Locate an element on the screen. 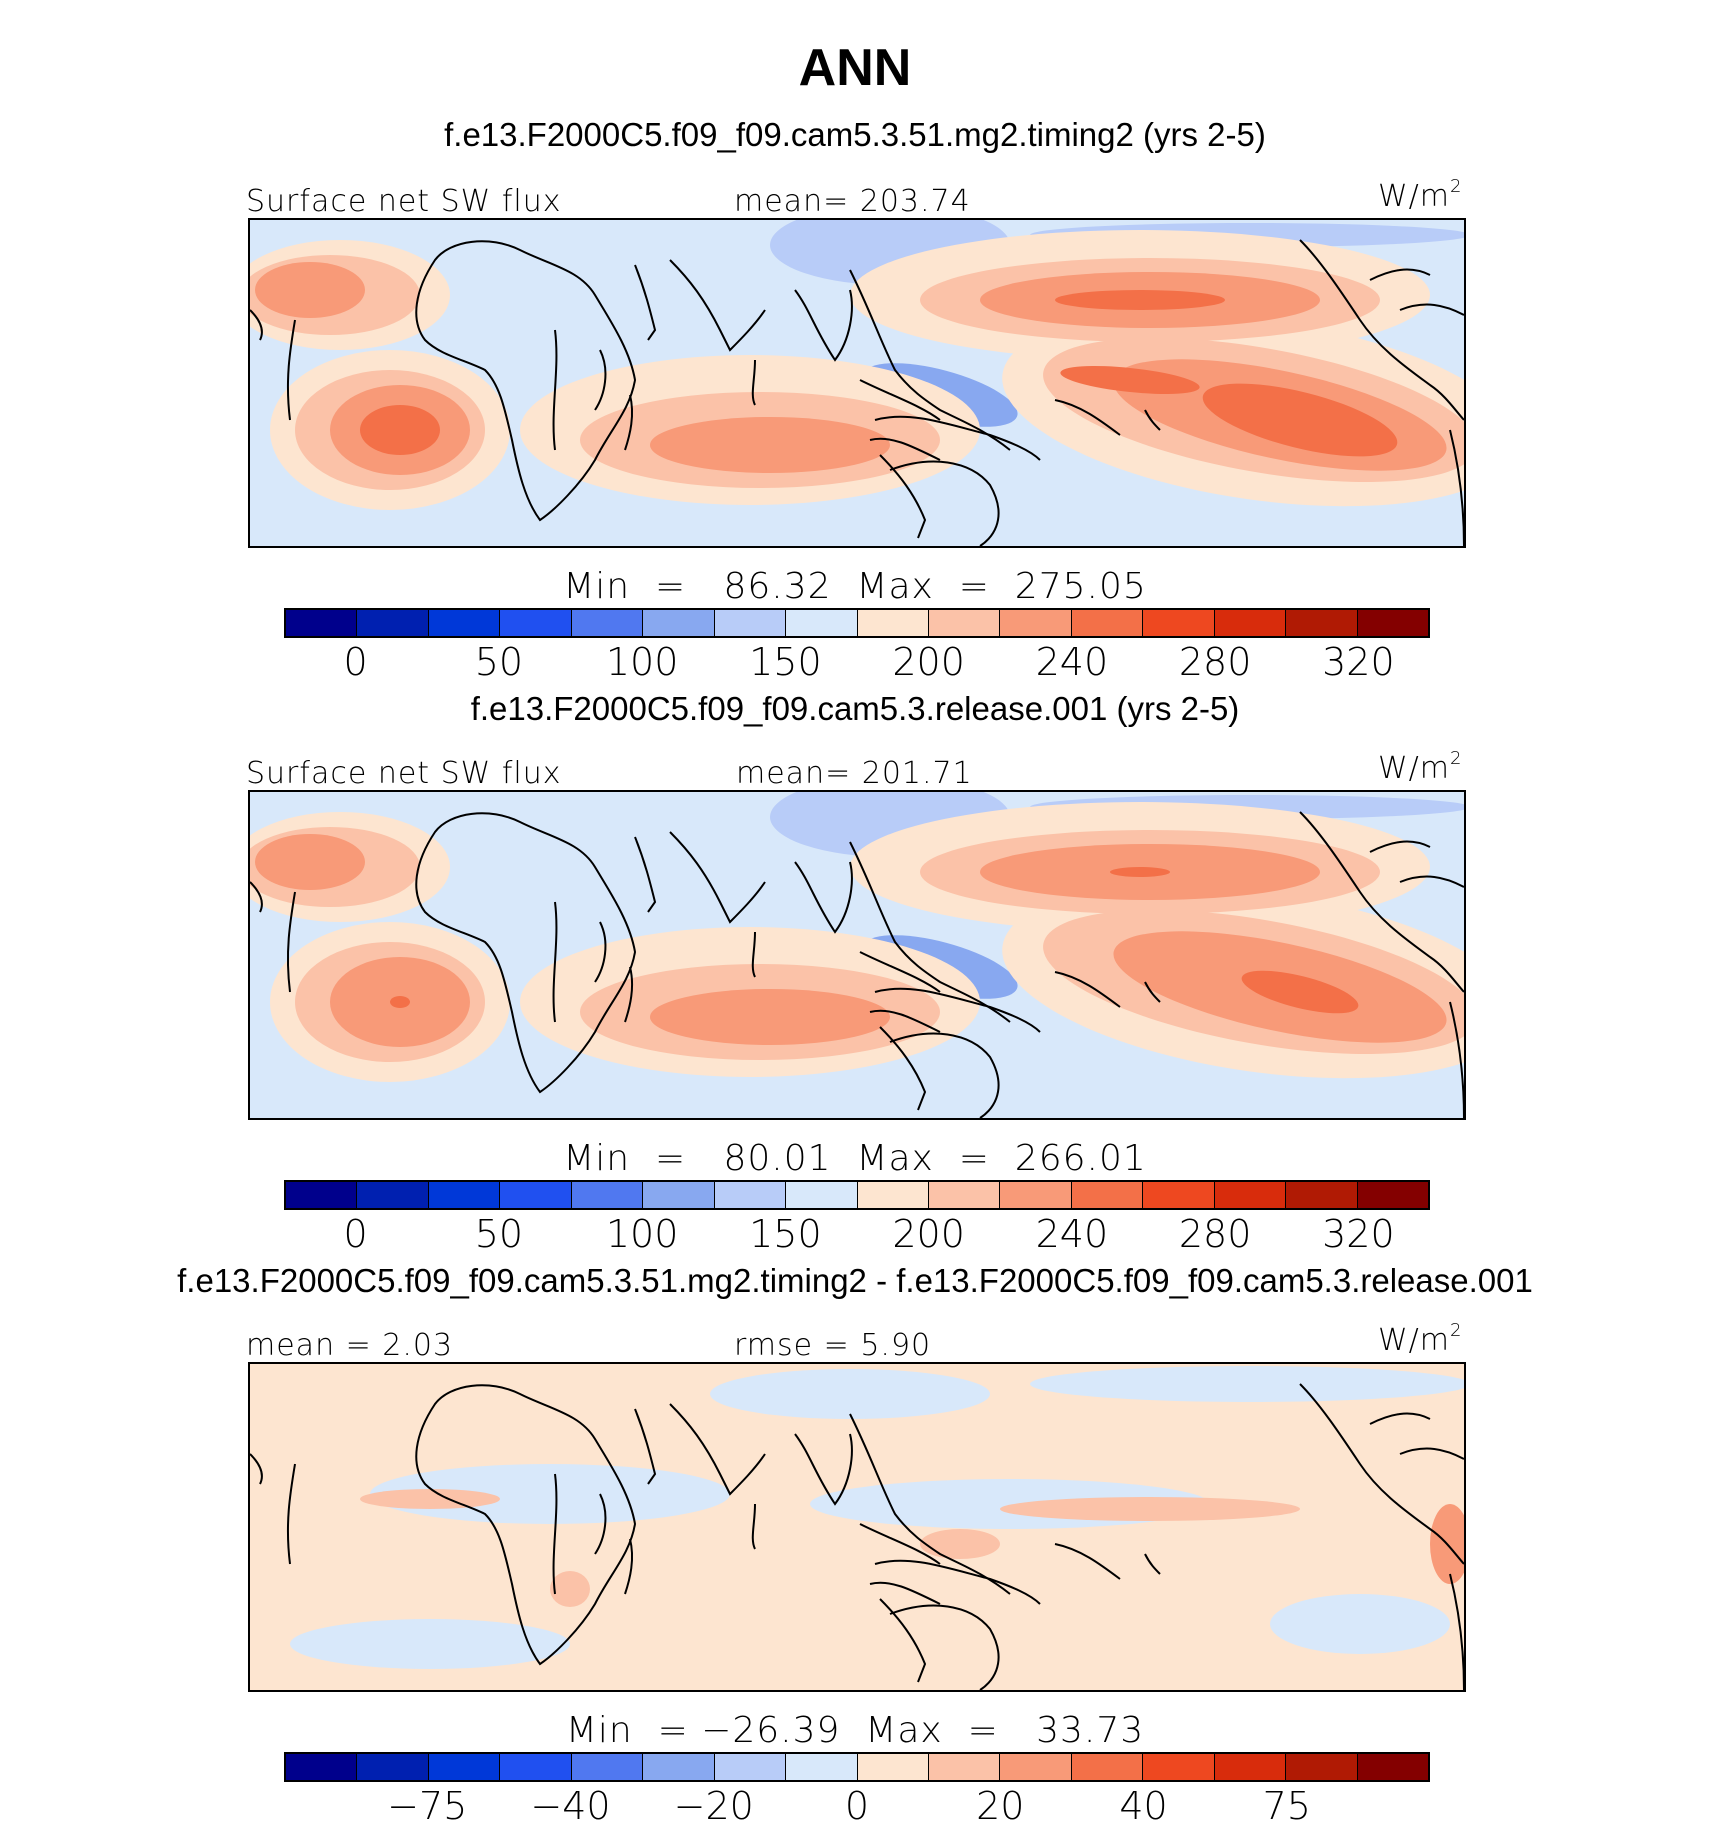 Image resolution: width=1710 pixels, height=1828 pixels. panel2-colorbar is located at coordinates (857, 1195).